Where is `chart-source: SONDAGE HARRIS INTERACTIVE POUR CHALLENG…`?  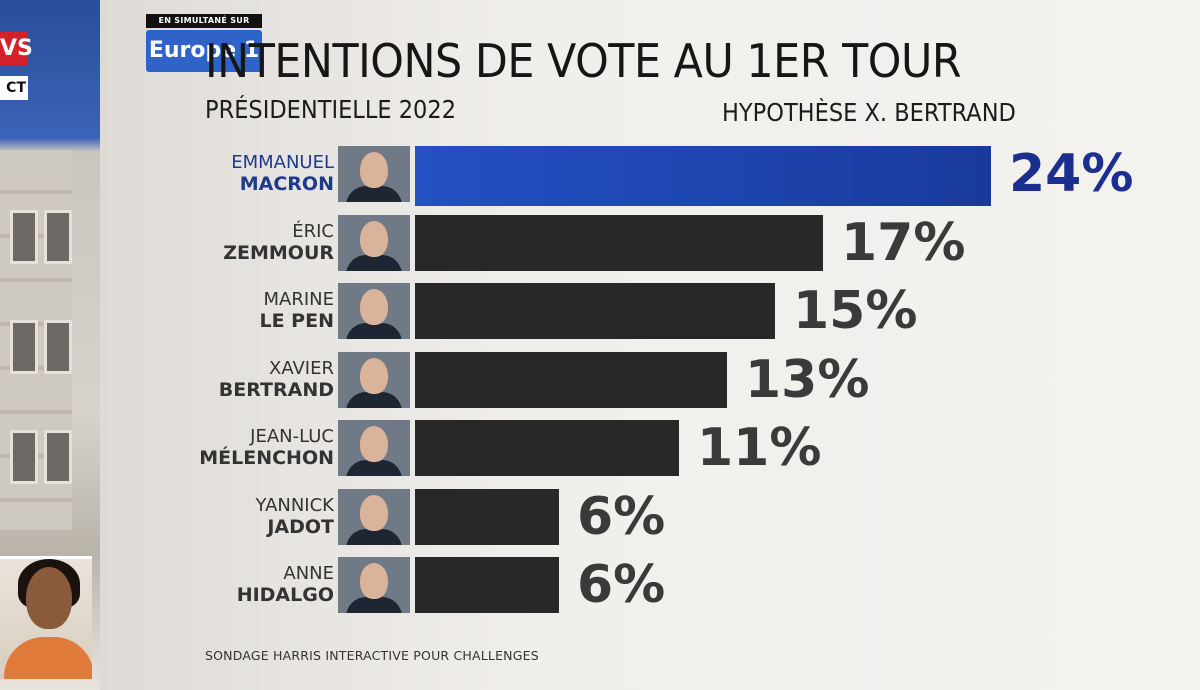
chart-source: SONDAGE HARRIS INTERACTIVE POUR CHALLENG… is located at coordinates (372, 655).